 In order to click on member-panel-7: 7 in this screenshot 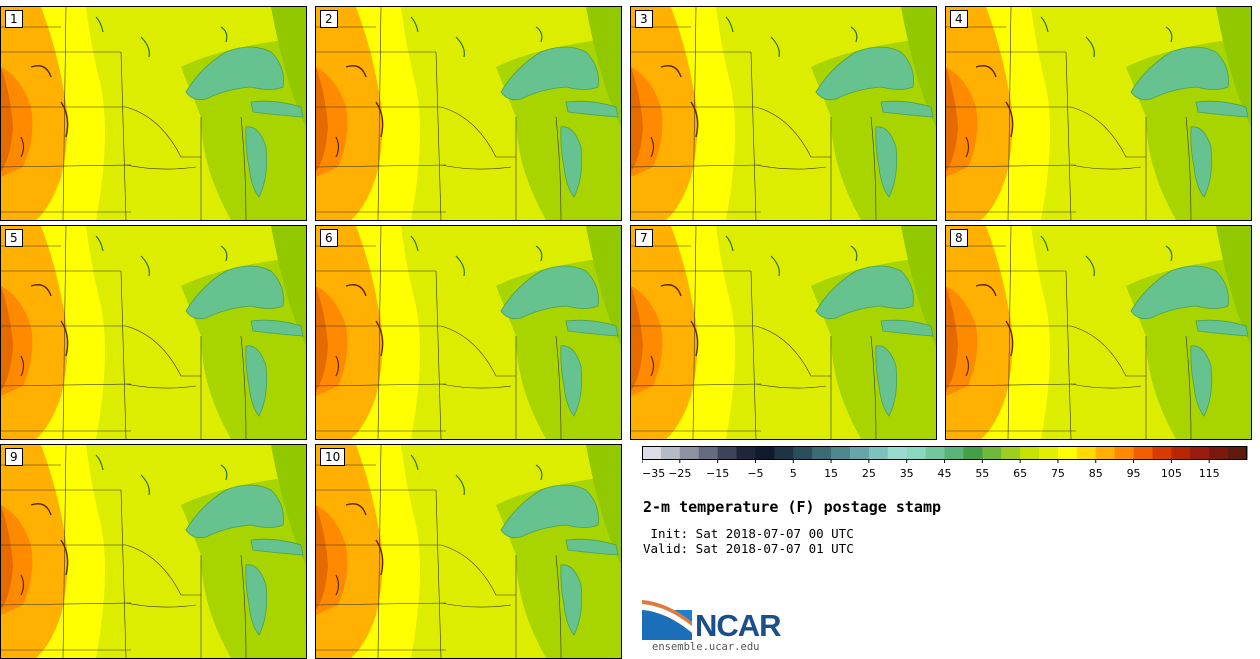, I will do `click(783, 332)`.